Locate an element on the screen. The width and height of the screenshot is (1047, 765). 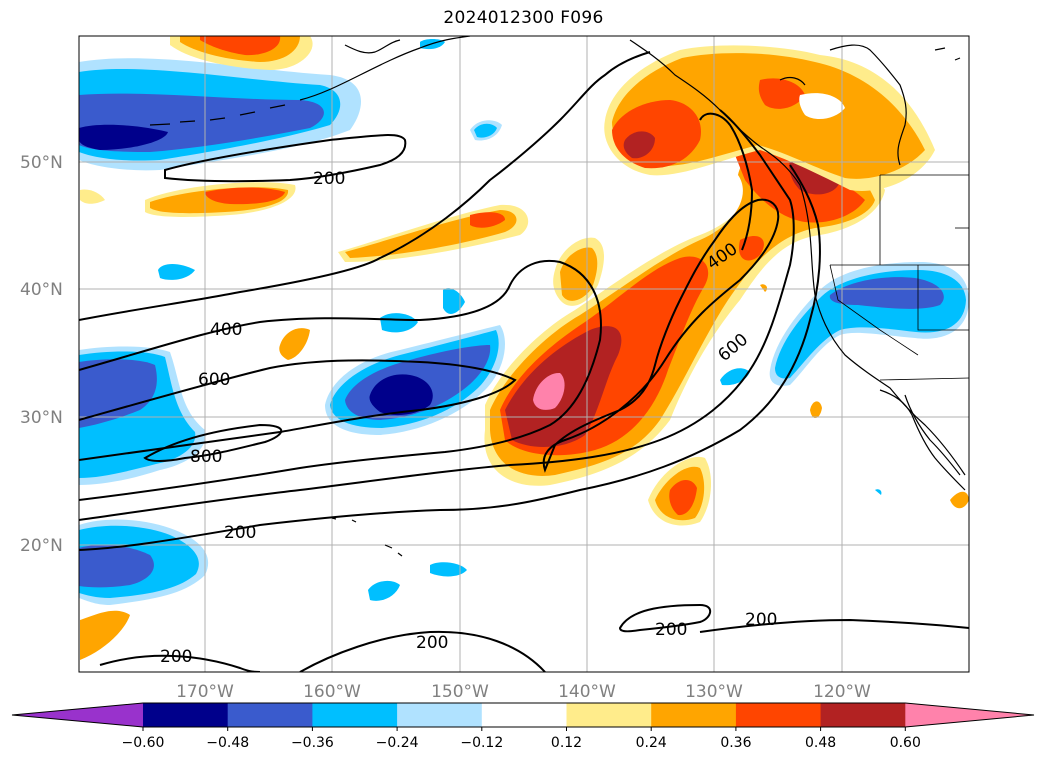
lon-label: 150°W is located at coordinates (460, 692).